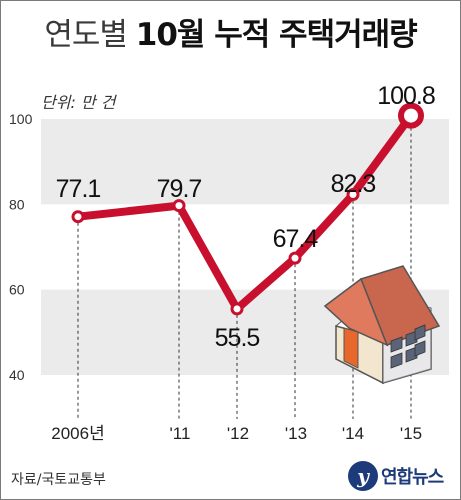 The image size is (461, 500). What do you see at coordinates (78, 102) in the screenshot?
I see `unit-label: 단위: 만 건` at bounding box center [78, 102].